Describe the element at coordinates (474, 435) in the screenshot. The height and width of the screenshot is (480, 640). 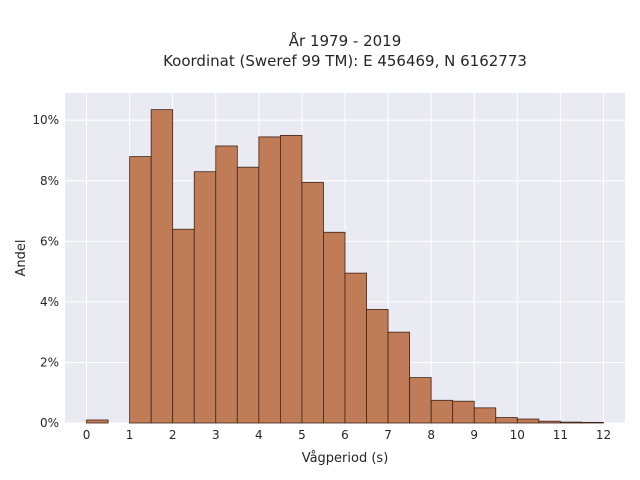
I see `x-tick-label: 9` at that location.